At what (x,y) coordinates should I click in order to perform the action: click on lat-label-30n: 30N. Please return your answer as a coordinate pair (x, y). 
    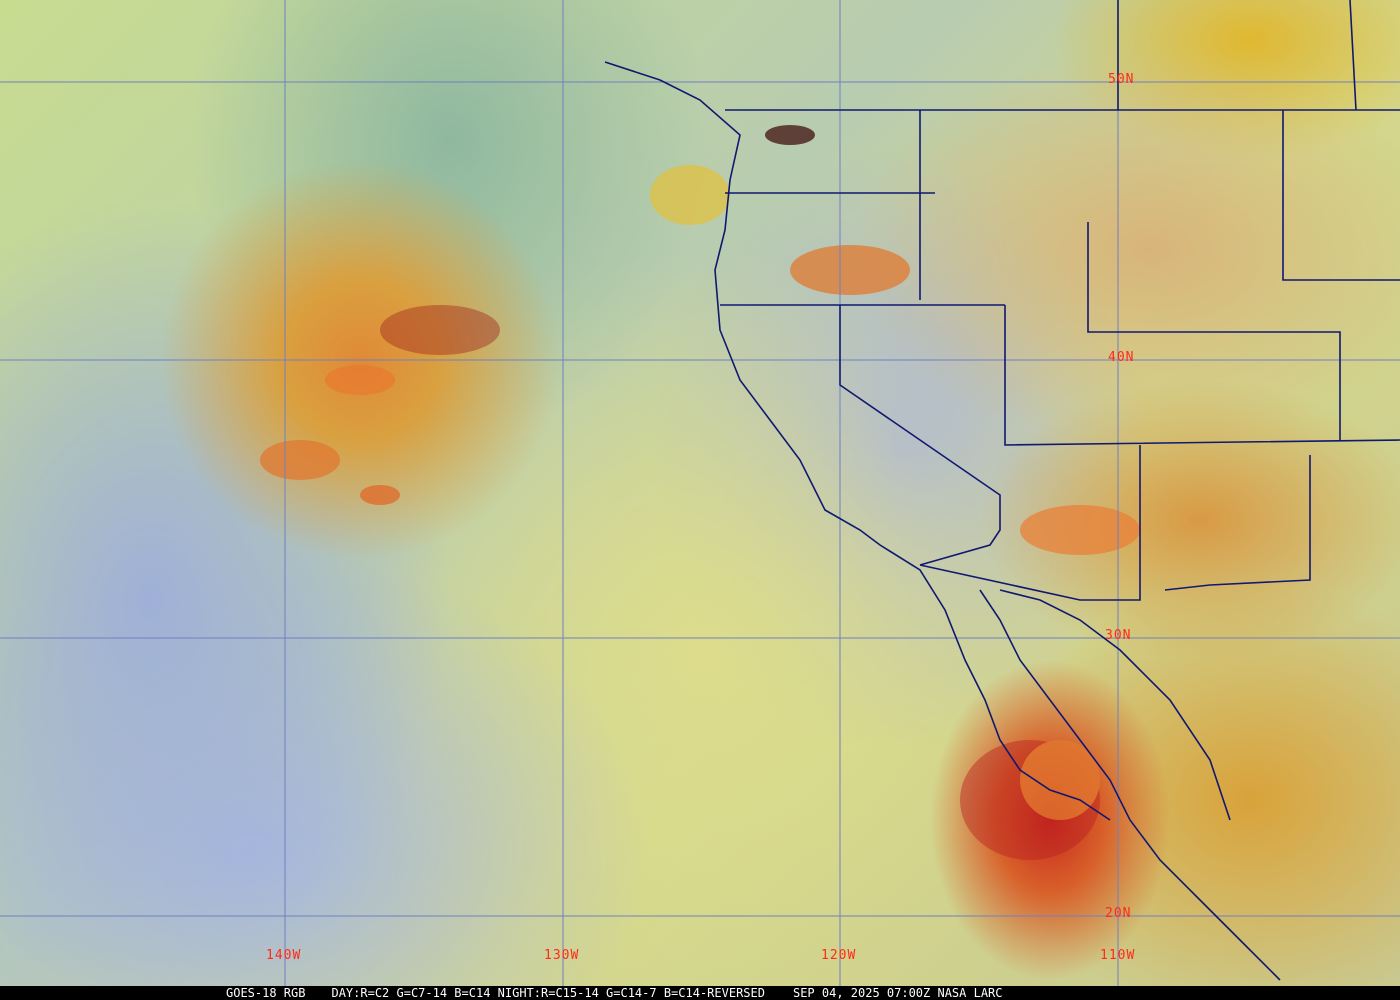
    Looking at the image, I should click on (1118, 635).